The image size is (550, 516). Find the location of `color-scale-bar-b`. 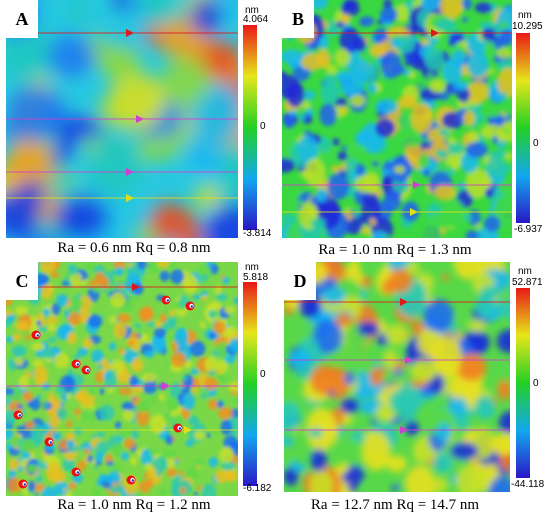

color-scale-bar-b is located at coordinates (523, 128).